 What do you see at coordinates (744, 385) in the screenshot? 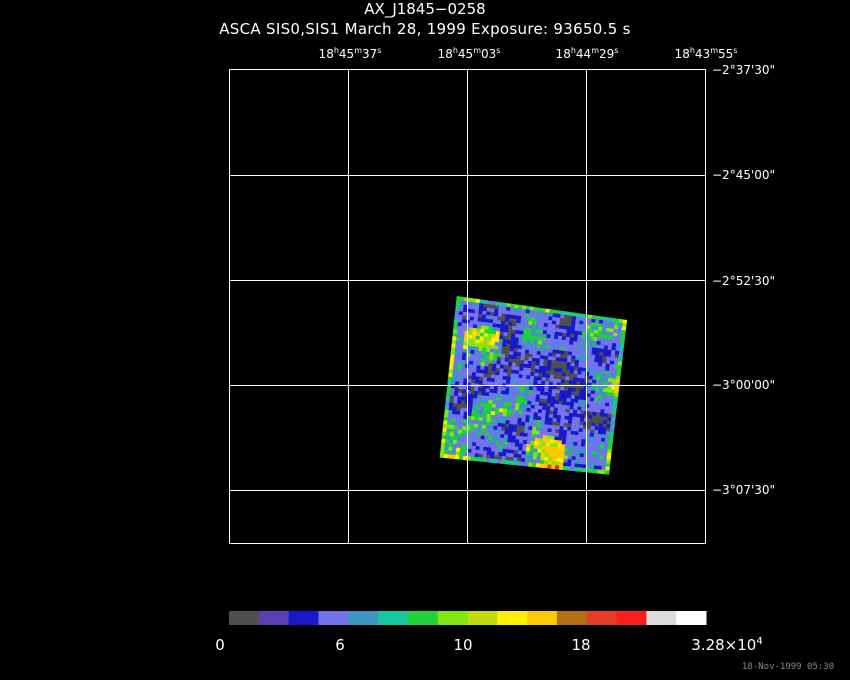
I see `dec-tick-label: −3°00'00"` at bounding box center [744, 385].